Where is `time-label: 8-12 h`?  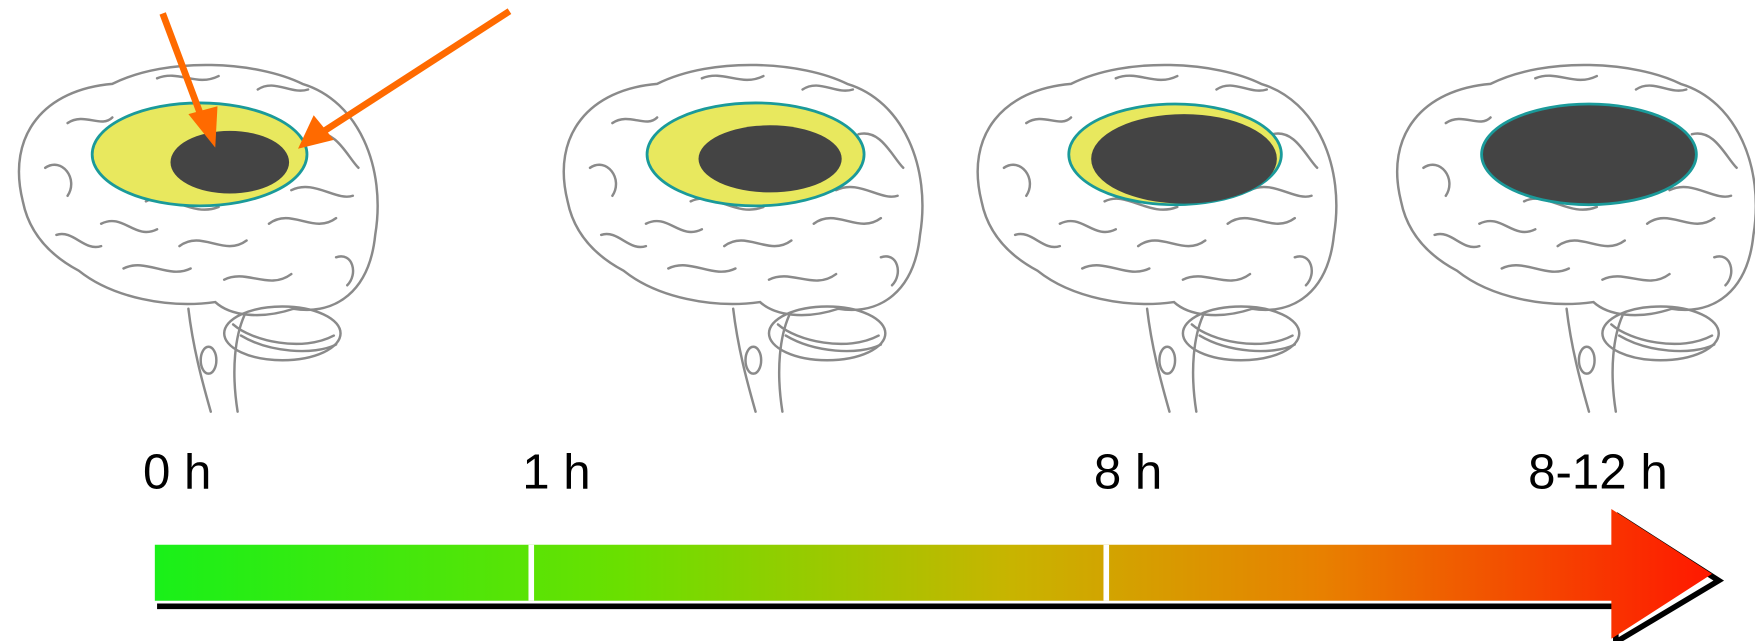 time-label: 8-12 h is located at coordinates (1598, 471).